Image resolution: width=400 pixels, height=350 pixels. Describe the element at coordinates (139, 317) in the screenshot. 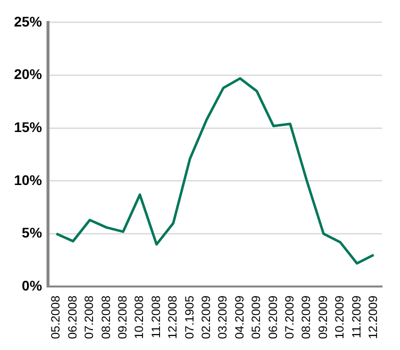

I see `x-tick-label: 10.2008` at that location.